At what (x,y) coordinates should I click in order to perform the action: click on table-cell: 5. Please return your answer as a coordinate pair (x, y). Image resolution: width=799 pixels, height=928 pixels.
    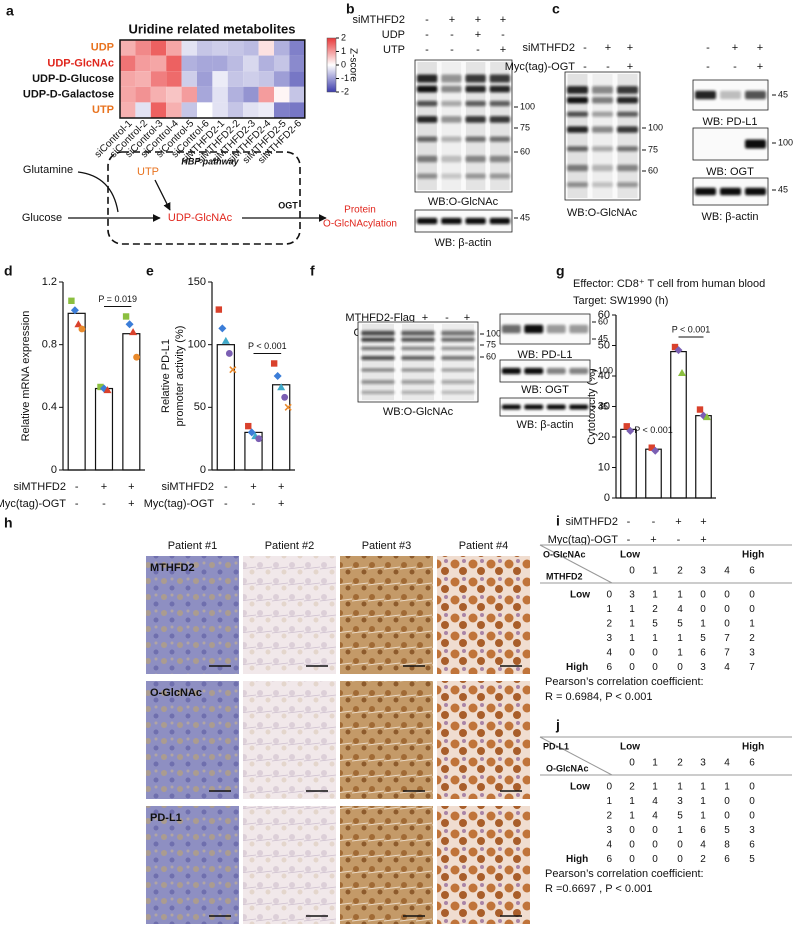
    Looking at the image, I should click on (703, 638).